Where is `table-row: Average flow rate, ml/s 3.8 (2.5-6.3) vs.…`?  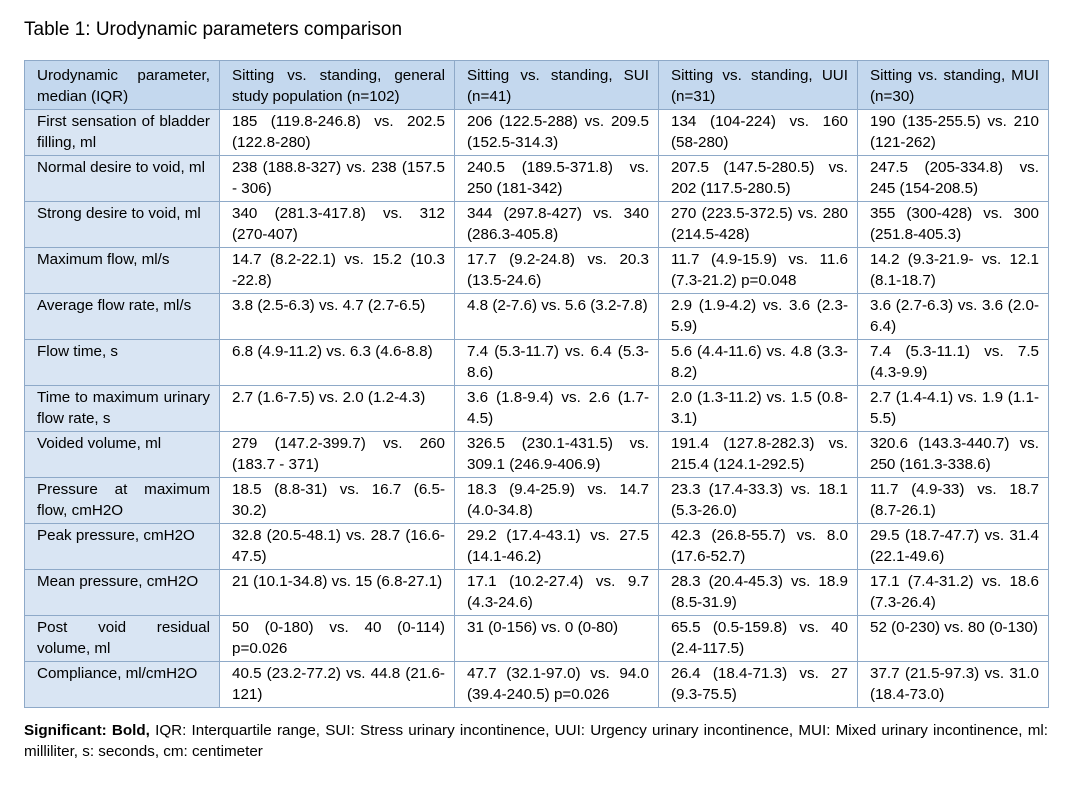
table-row: Average flow rate, ml/s 3.8 (2.5-6.3) vs.… is located at coordinates (536, 316).